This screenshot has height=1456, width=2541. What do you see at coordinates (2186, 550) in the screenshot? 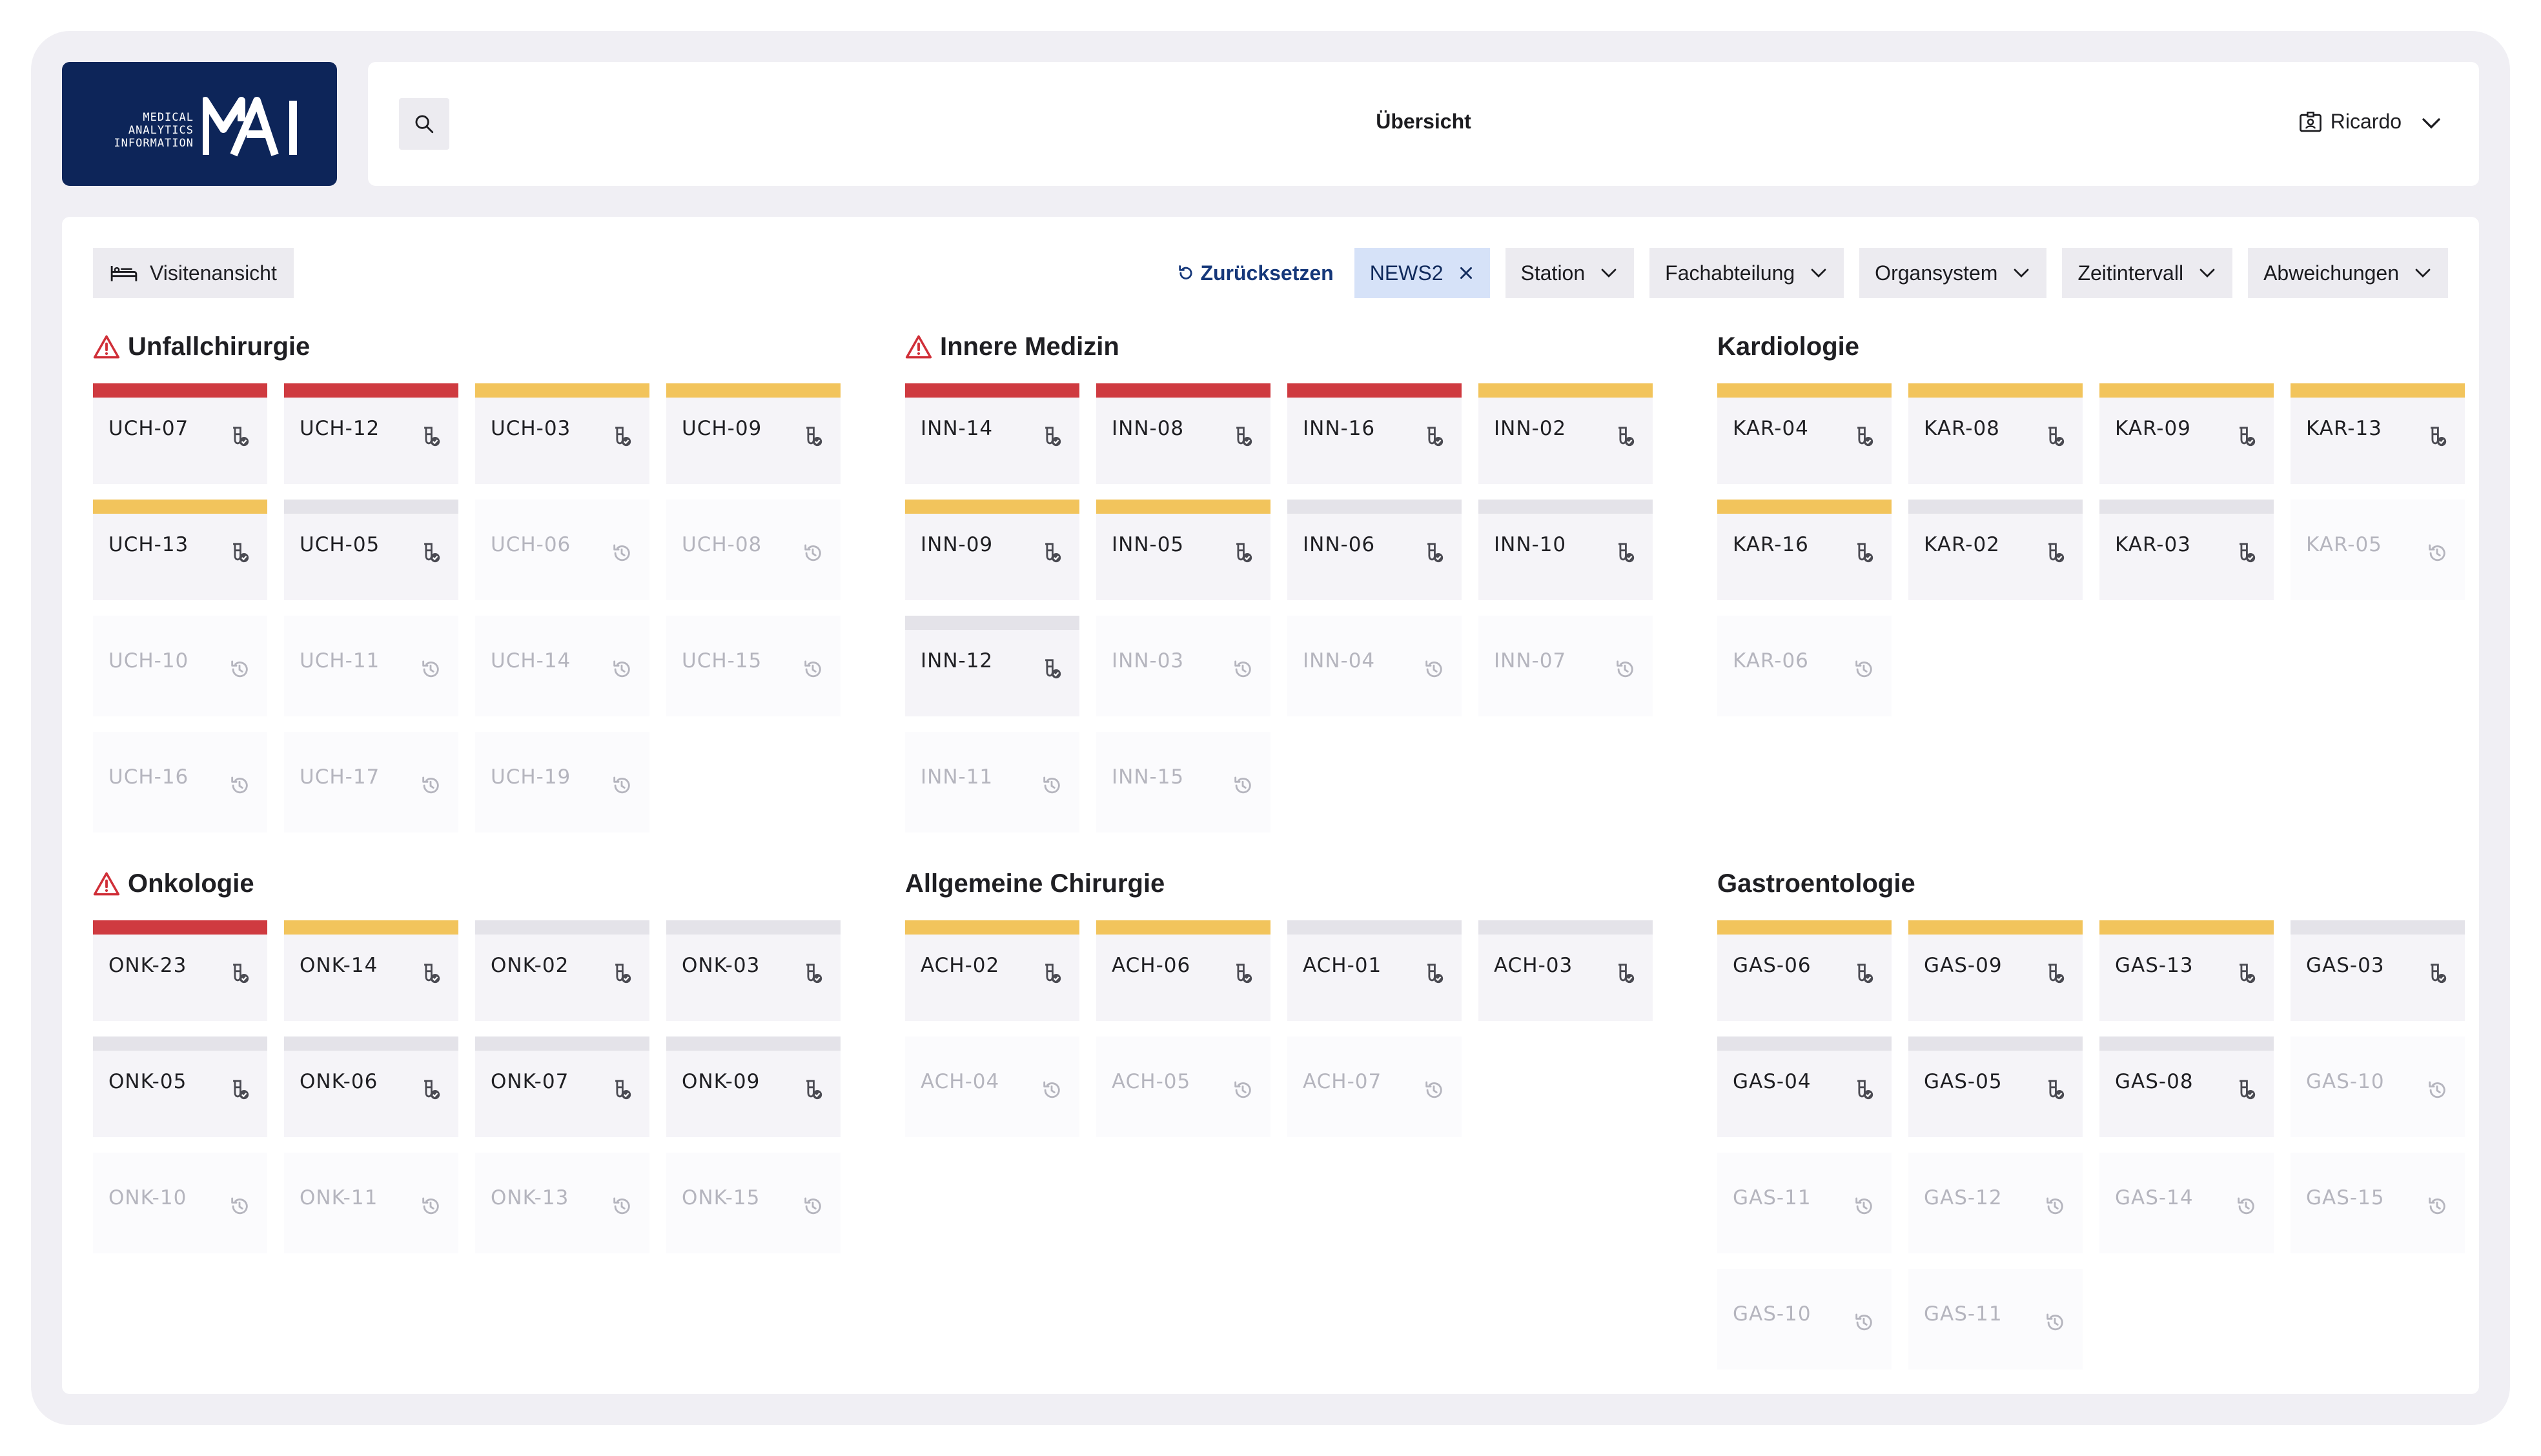
I see `station-tile: KAR-03` at bounding box center [2186, 550].